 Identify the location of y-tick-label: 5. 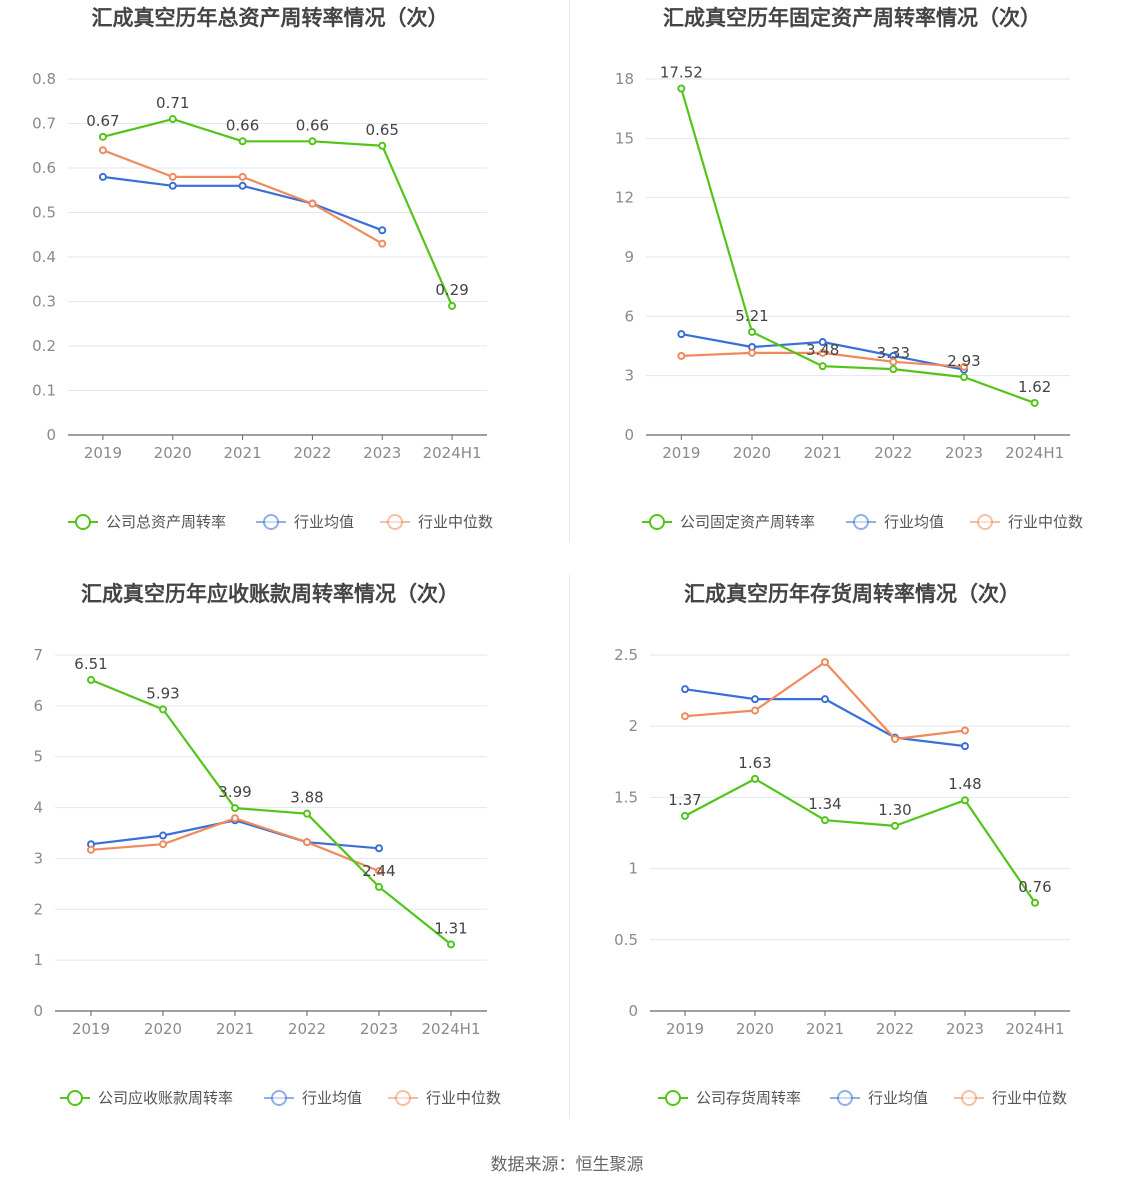
(38, 757).